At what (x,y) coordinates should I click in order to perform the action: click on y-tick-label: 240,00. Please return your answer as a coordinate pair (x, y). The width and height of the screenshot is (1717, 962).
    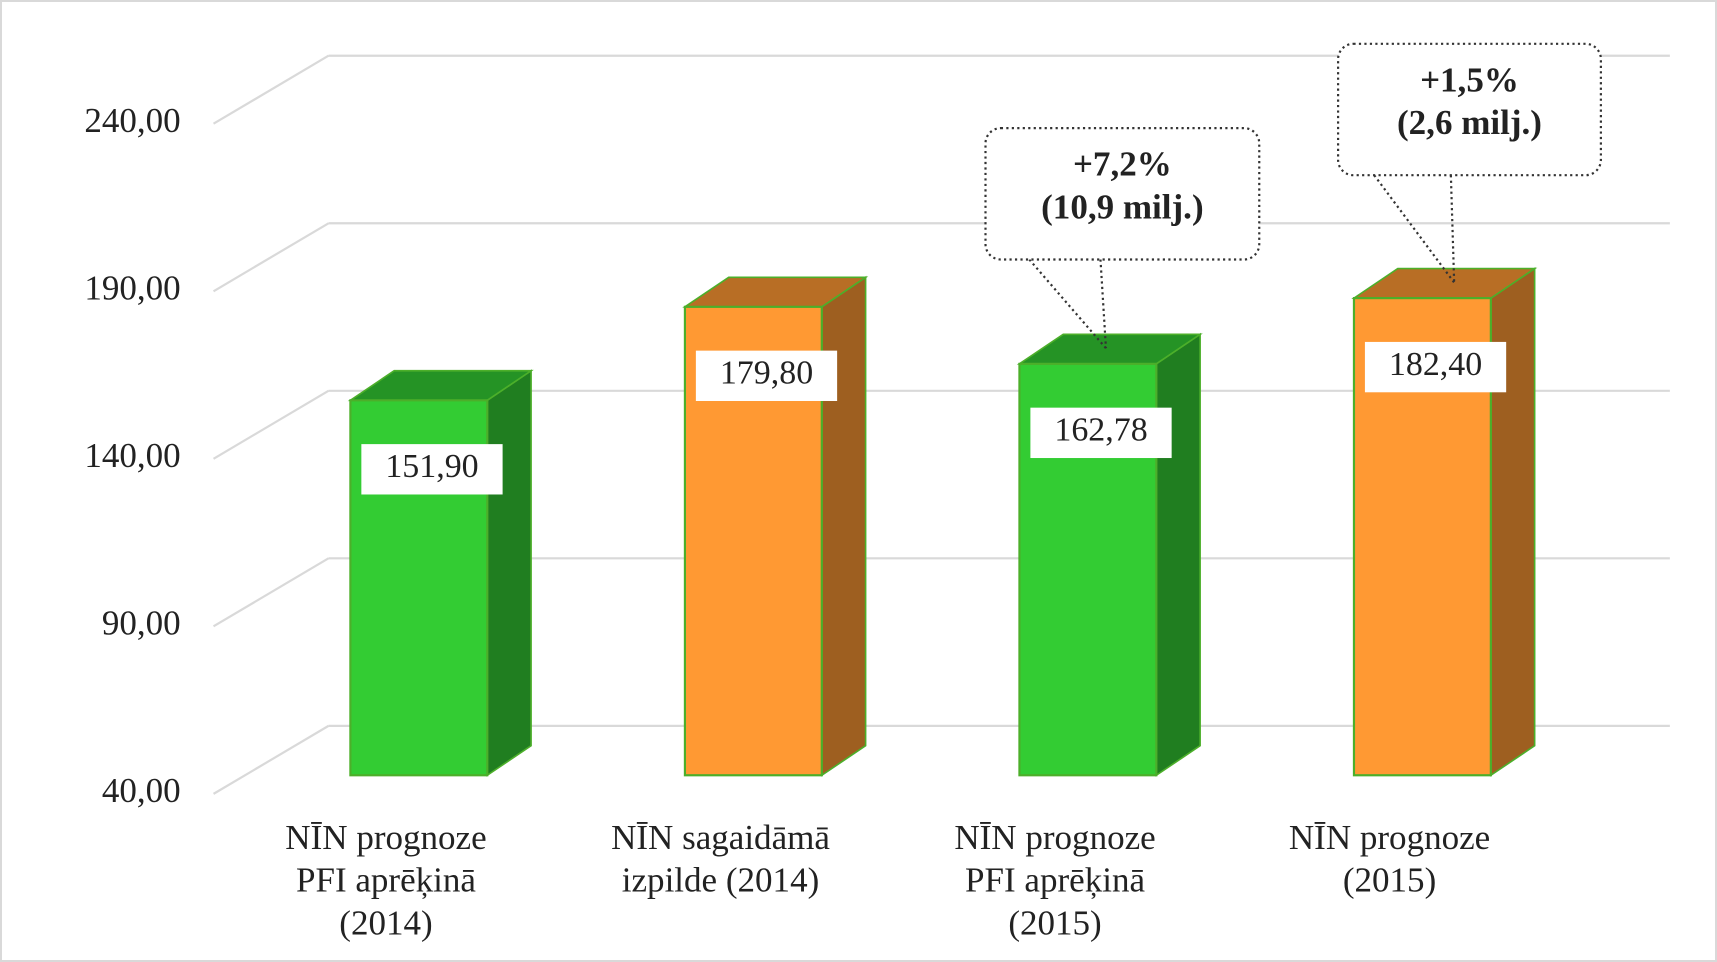
    Looking at the image, I should click on (132, 120).